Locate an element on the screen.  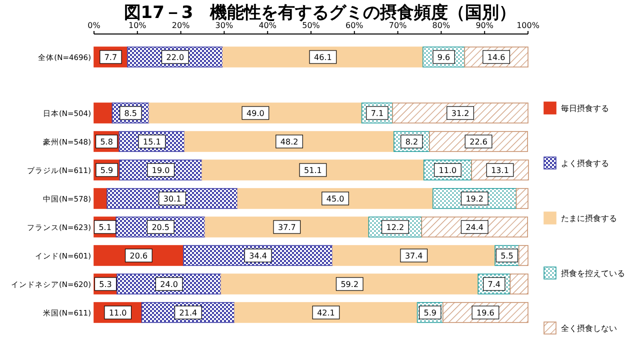
data-label: 34.4 is located at coordinates (258, 256).